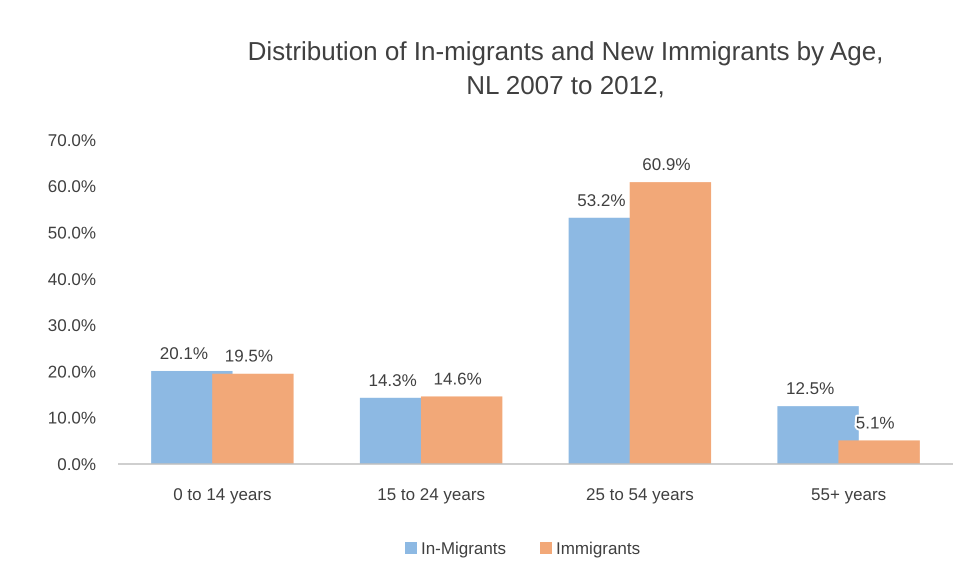 This screenshot has height=578, width=963. What do you see at coordinates (666, 164) in the screenshot?
I see `data-label: 60.9%` at bounding box center [666, 164].